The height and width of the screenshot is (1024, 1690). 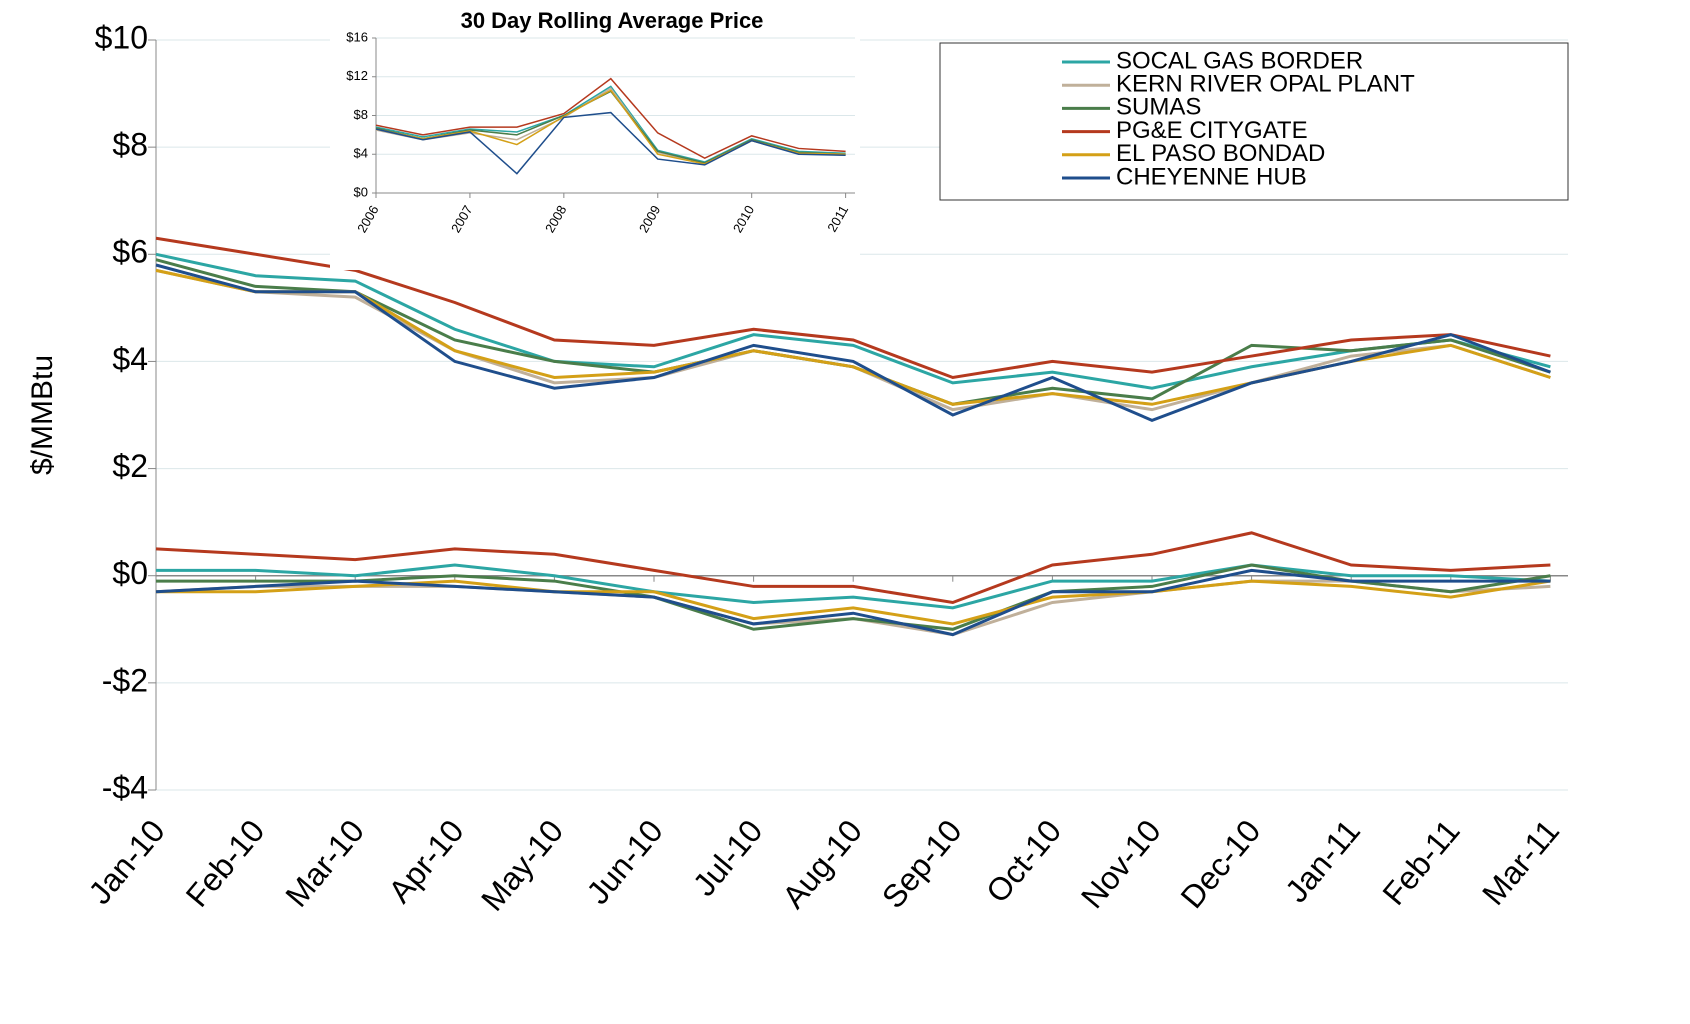 What do you see at coordinates (1023, 861) in the screenshot?
I see `x-tick-label: Oct-10` at bounding box center [1023, 861].